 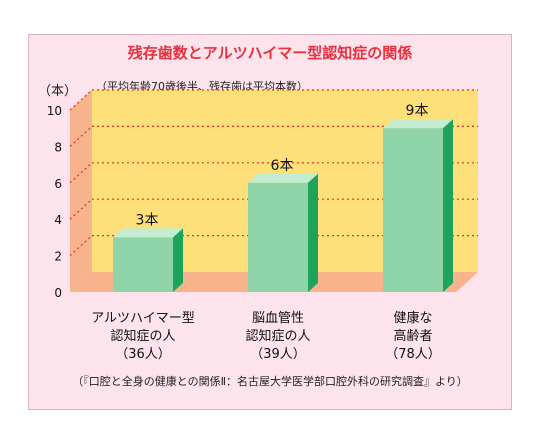 I want to click on category-label: 脳血管性, so click(x=278, y=318).